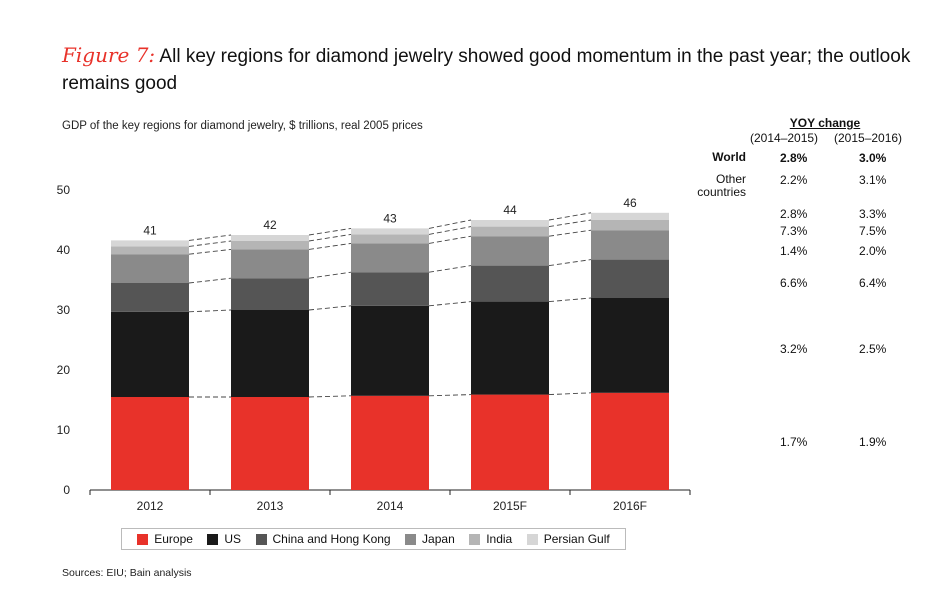  Describe the element at coordinates (630, 506) in the screenshot. I see `x-tick-label: 2016F` at that location.